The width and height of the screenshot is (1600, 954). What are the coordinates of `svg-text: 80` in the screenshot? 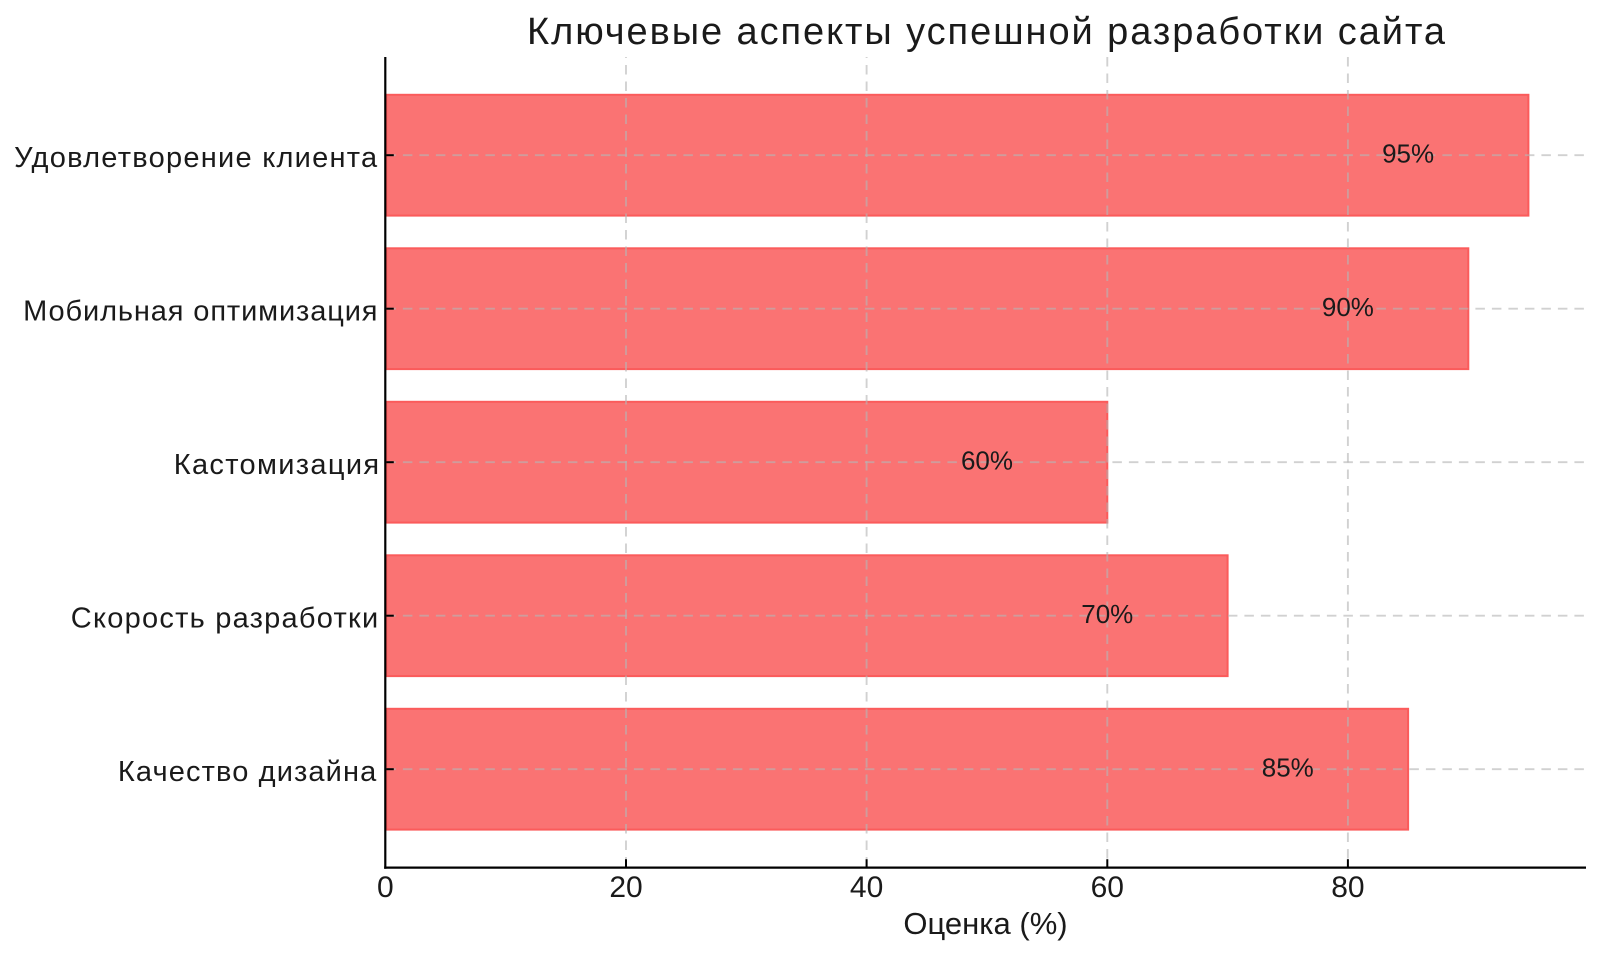 It's located at (1347, 887).